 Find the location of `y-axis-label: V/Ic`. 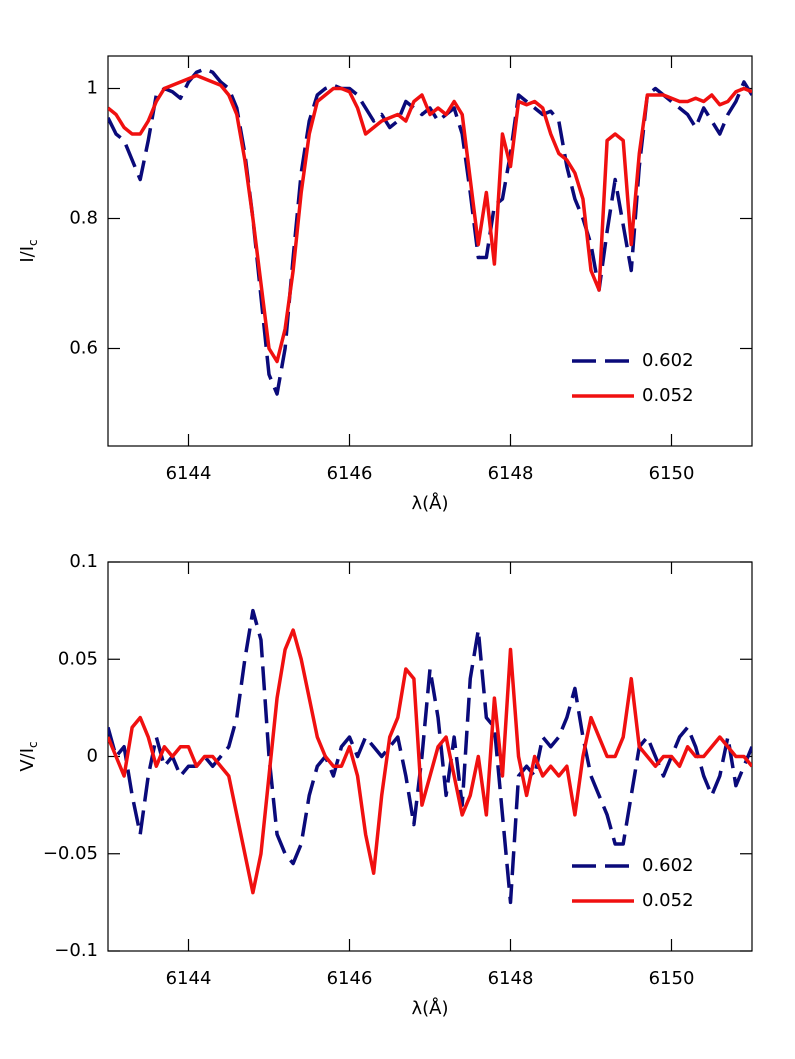

y-axis-label: V/Ic is located at coordinates (28, 756).